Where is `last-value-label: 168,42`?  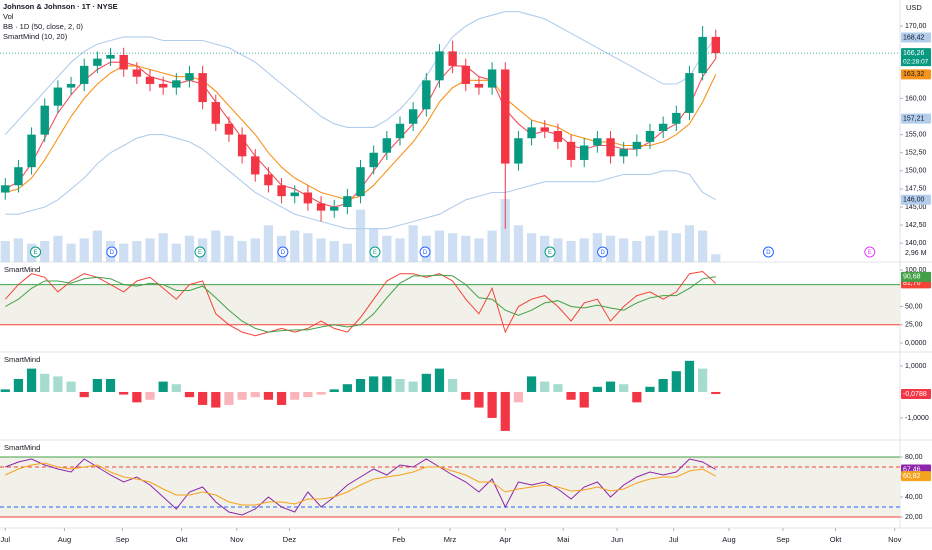
last-value-label: 168,42 is located at coordinates (914, 37).